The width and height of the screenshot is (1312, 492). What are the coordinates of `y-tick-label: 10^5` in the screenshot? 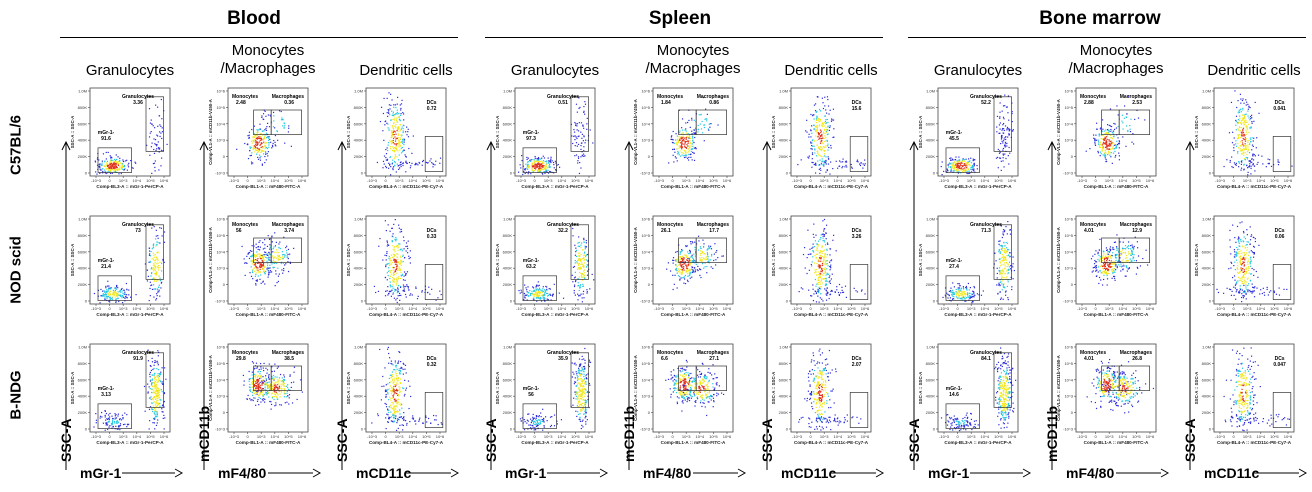 It's located at (220, 107).